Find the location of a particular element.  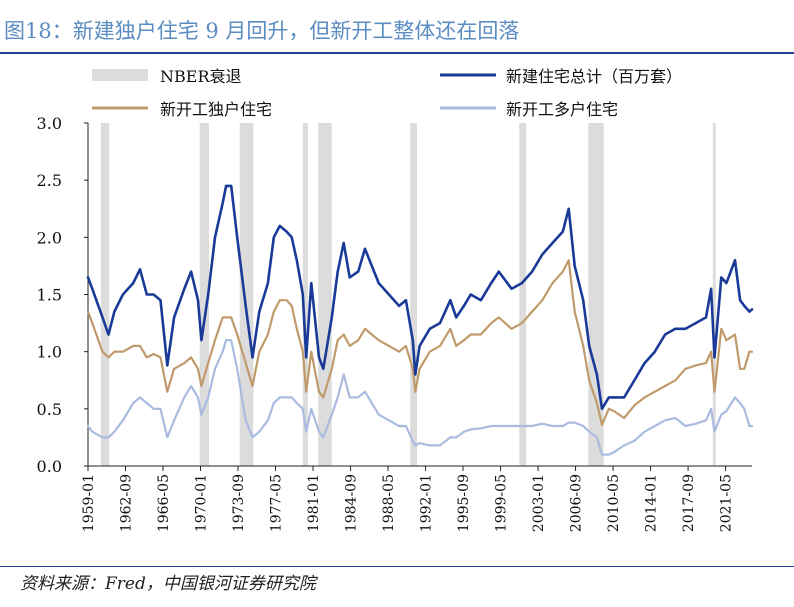

legend-label-multi: 新开工多户住宅 is located at coordinates (562, 109).